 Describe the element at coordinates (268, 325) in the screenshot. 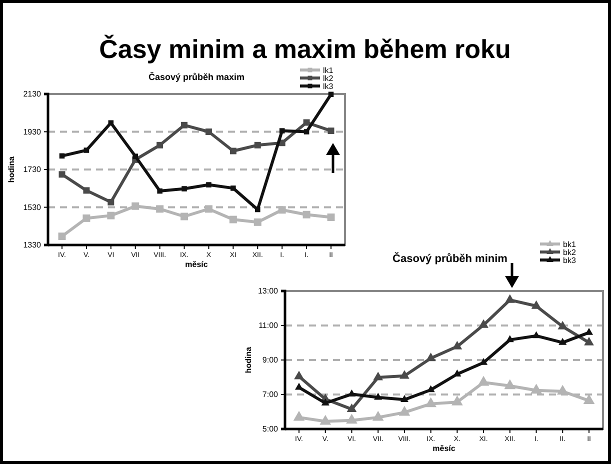

I see `y-tick-label: 11:00` at that location.